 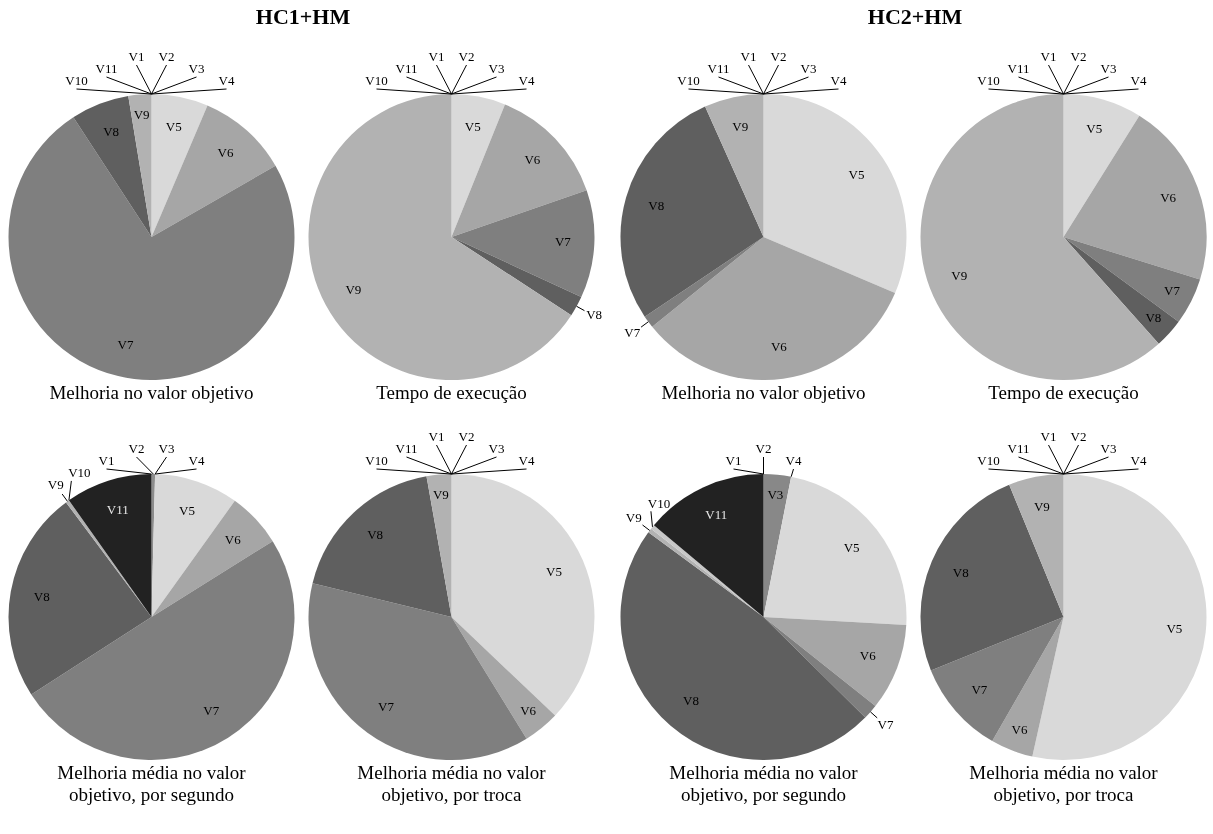 What do you see at coordinates (136, 449) in the screenshot?
I see `slice-label: V2` at bounding box center [136, 449].